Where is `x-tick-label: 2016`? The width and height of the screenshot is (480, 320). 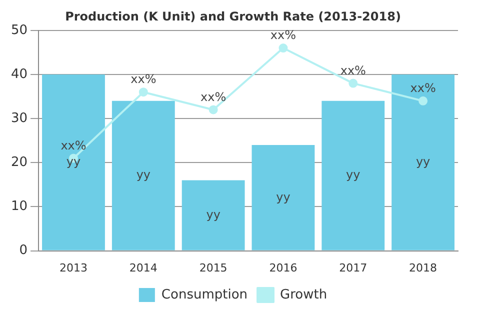
x-tick-label: 2016 is located at coordinates (283, 267).